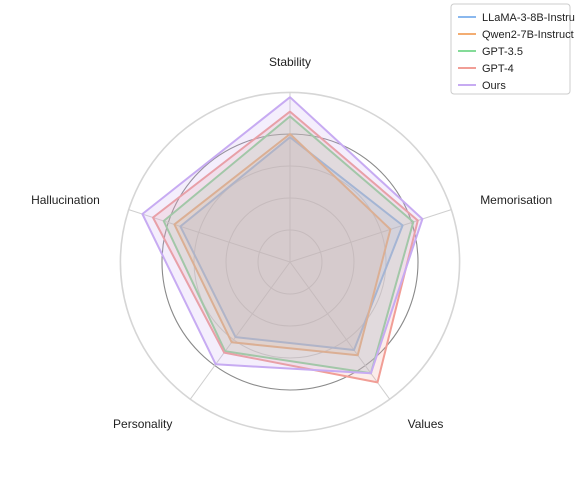  What do you see at coordinates (498, 69) in the screenshot?
I see `legend-label: GPT-4` at bounding box center [498, 69].